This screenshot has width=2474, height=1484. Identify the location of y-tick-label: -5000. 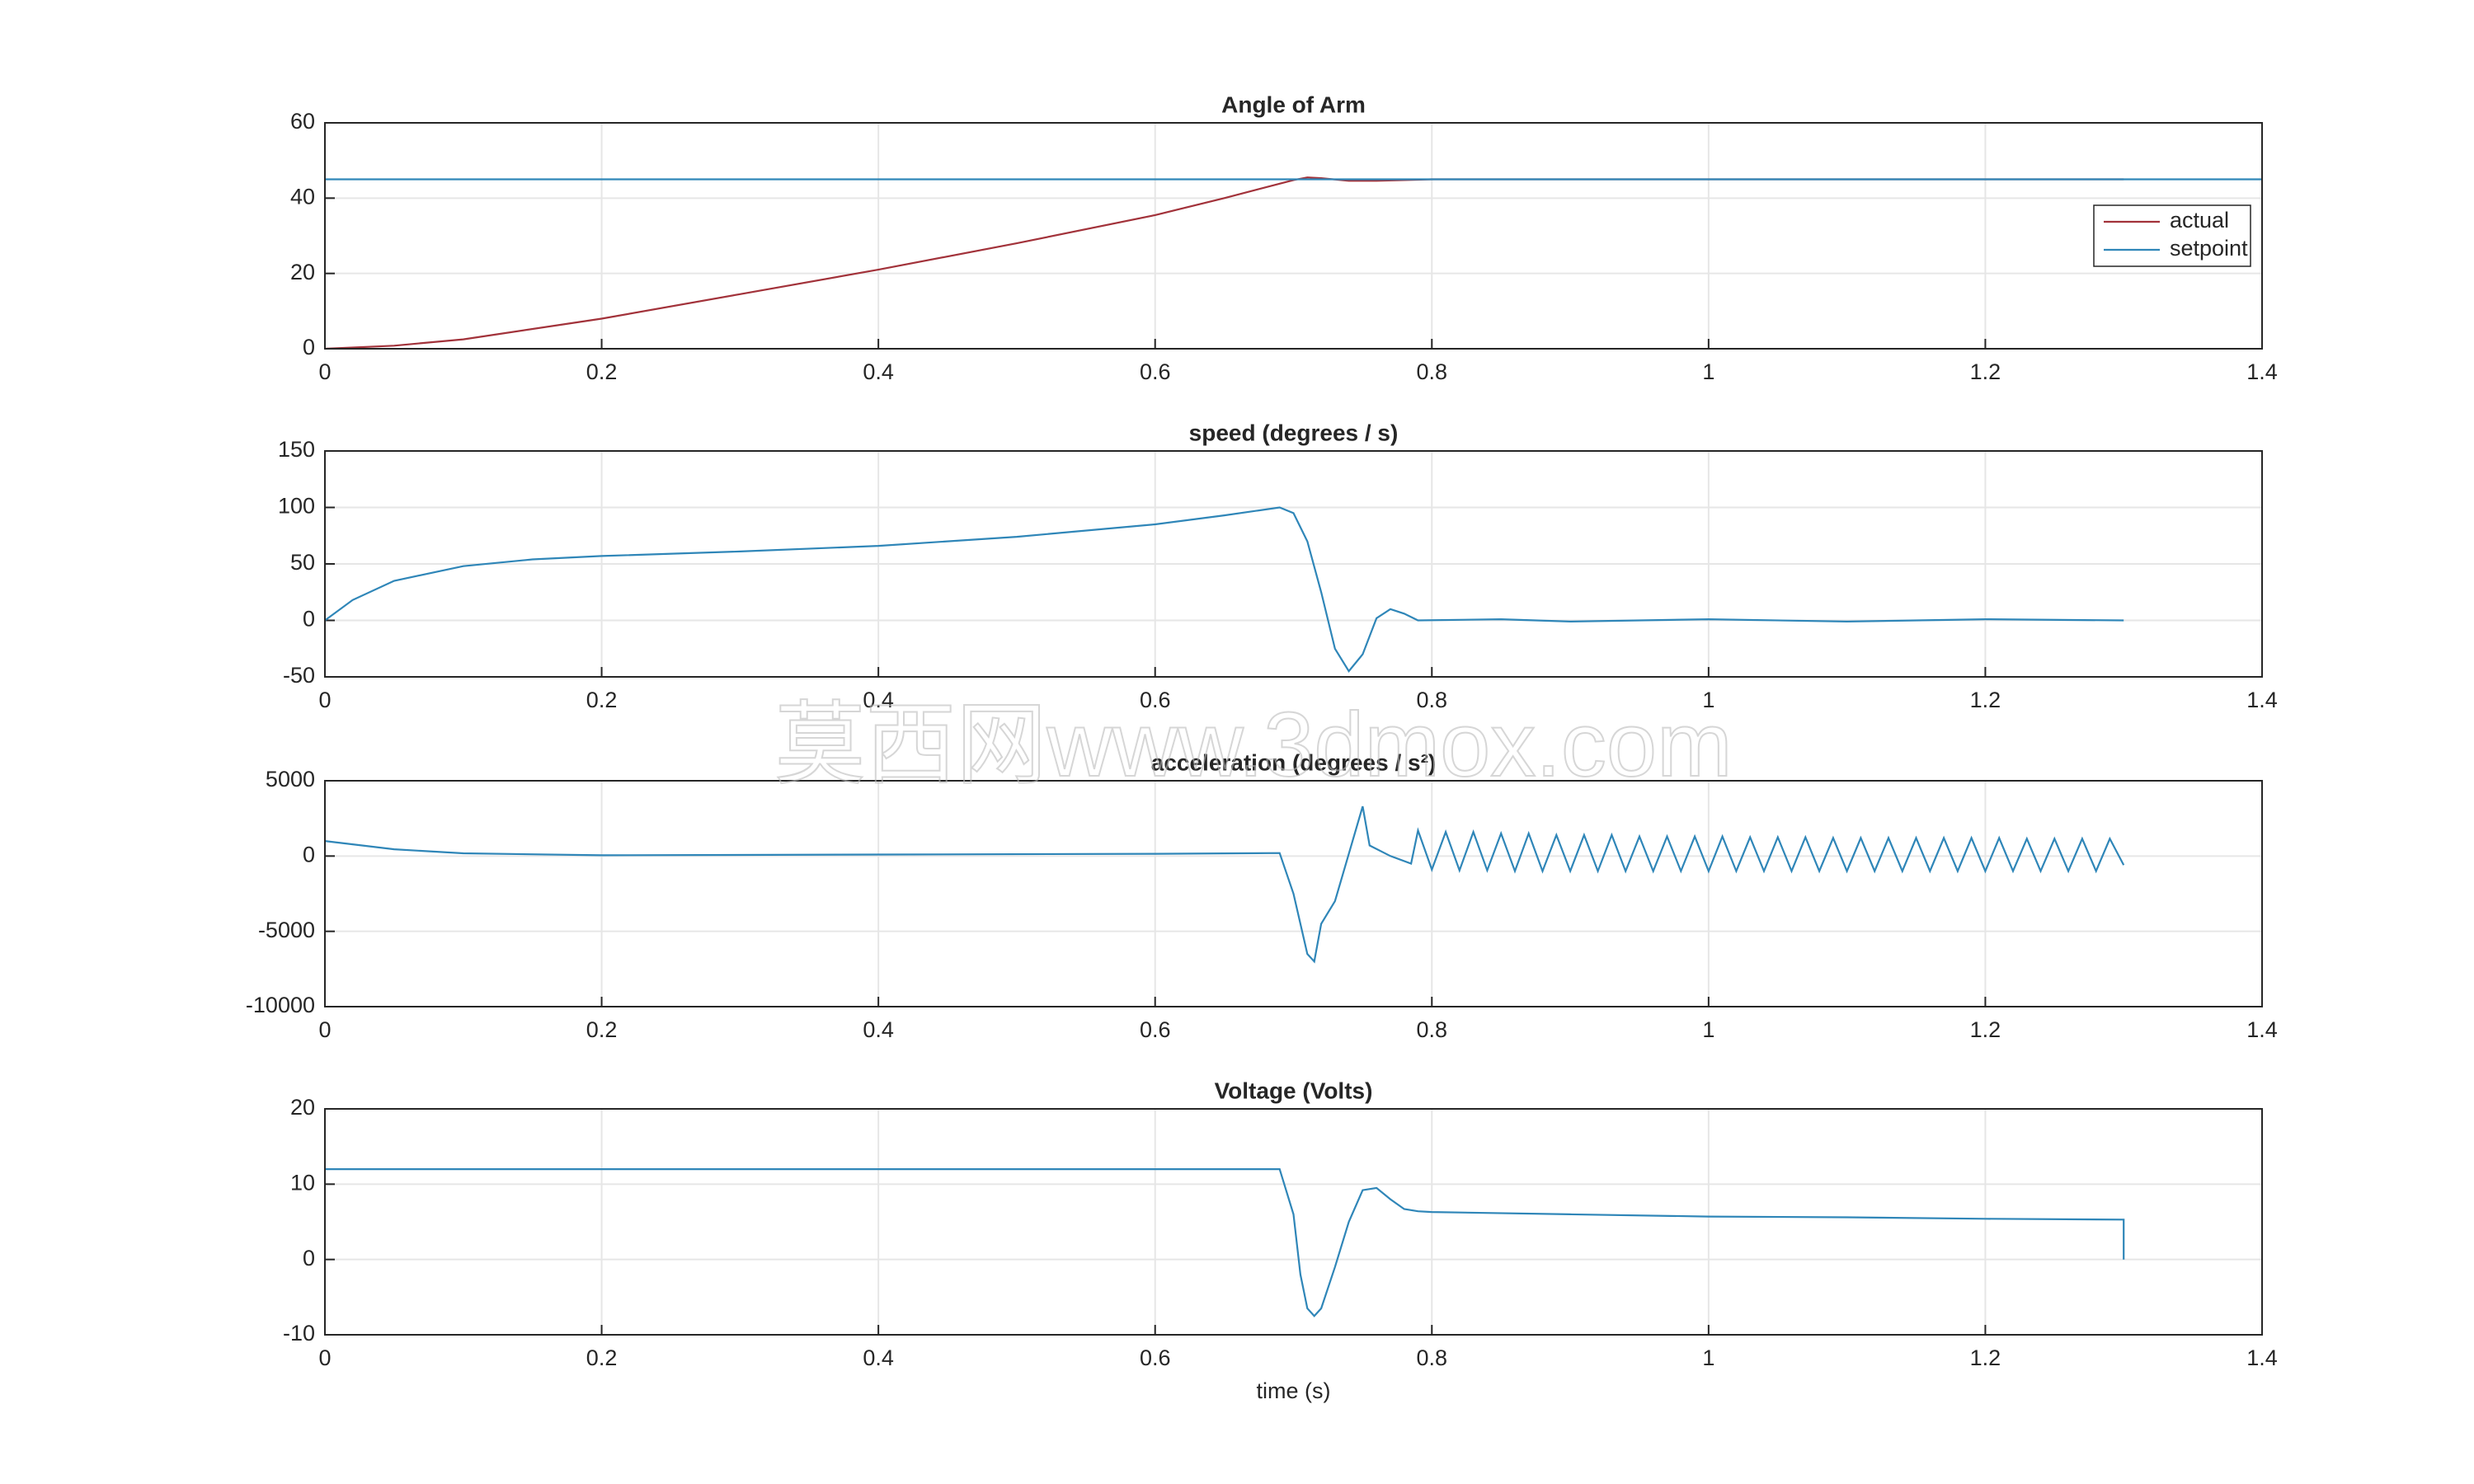
(286, 930).